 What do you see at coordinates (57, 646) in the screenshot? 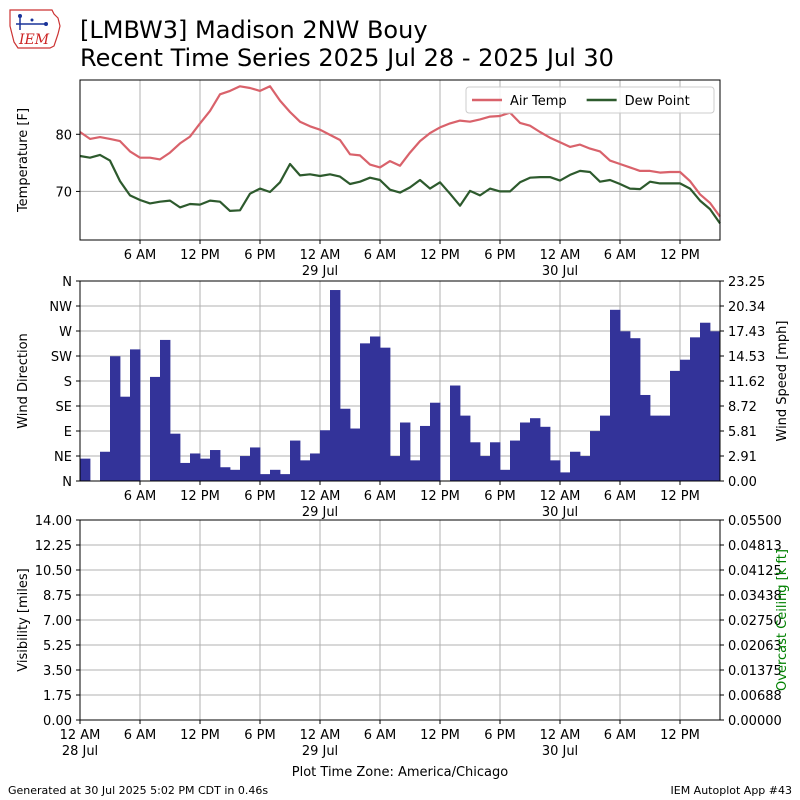
I see `y-tick-label: 5.25` at bounding box center [57, 646].